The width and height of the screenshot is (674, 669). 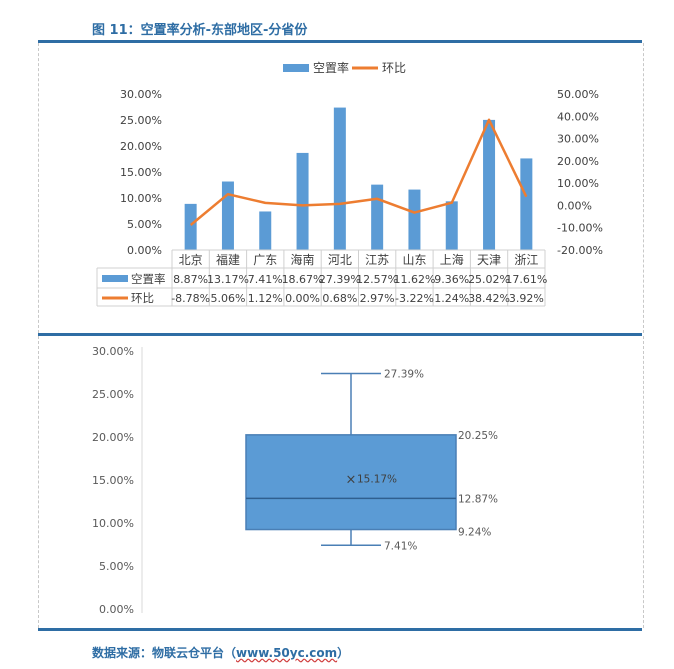 What do you see at coordinates (578, 183) in the screenshot?
I see `right-axis-tick-label: 10.00%` at bounding box center [578, 183].